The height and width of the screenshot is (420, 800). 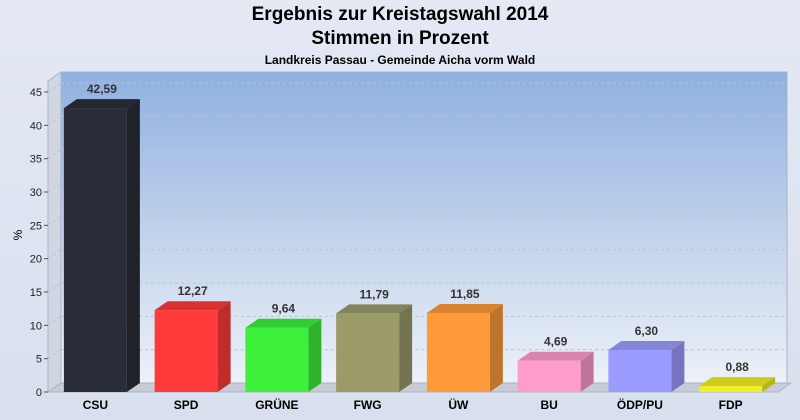 I want to click on x-tick-label-spd: SPD, so click(x=186, y=405).